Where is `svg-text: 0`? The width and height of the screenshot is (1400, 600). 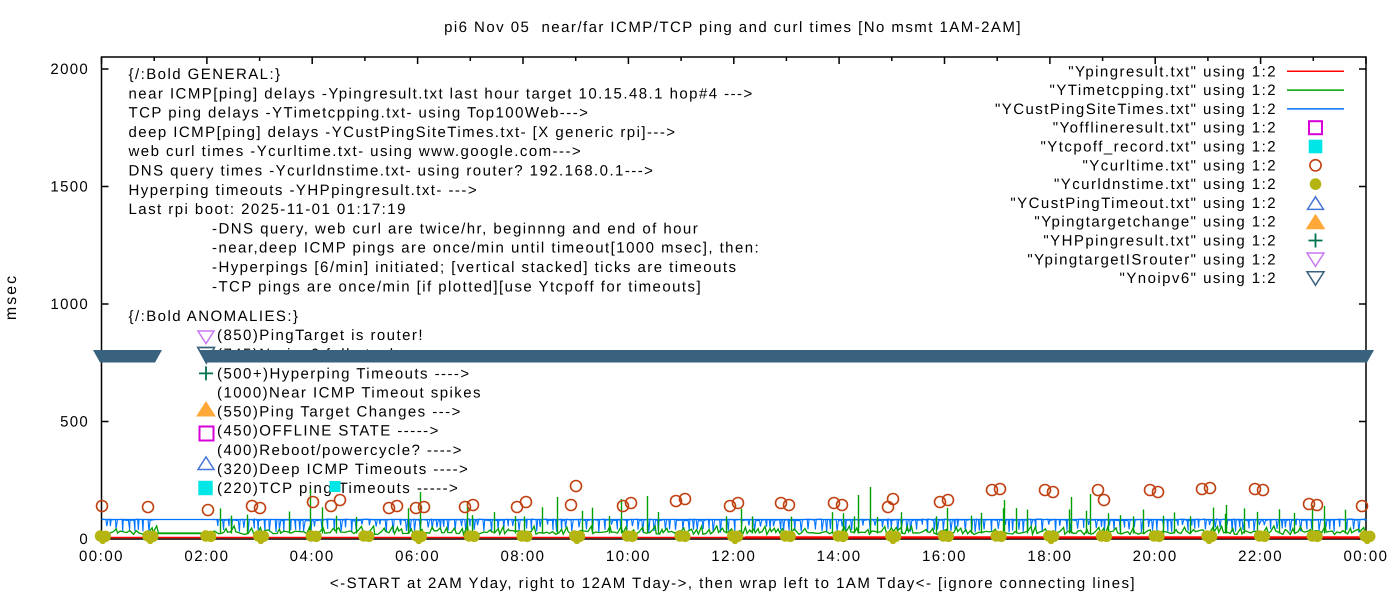
svg-text: 0 is located at coordinates (84, 539).